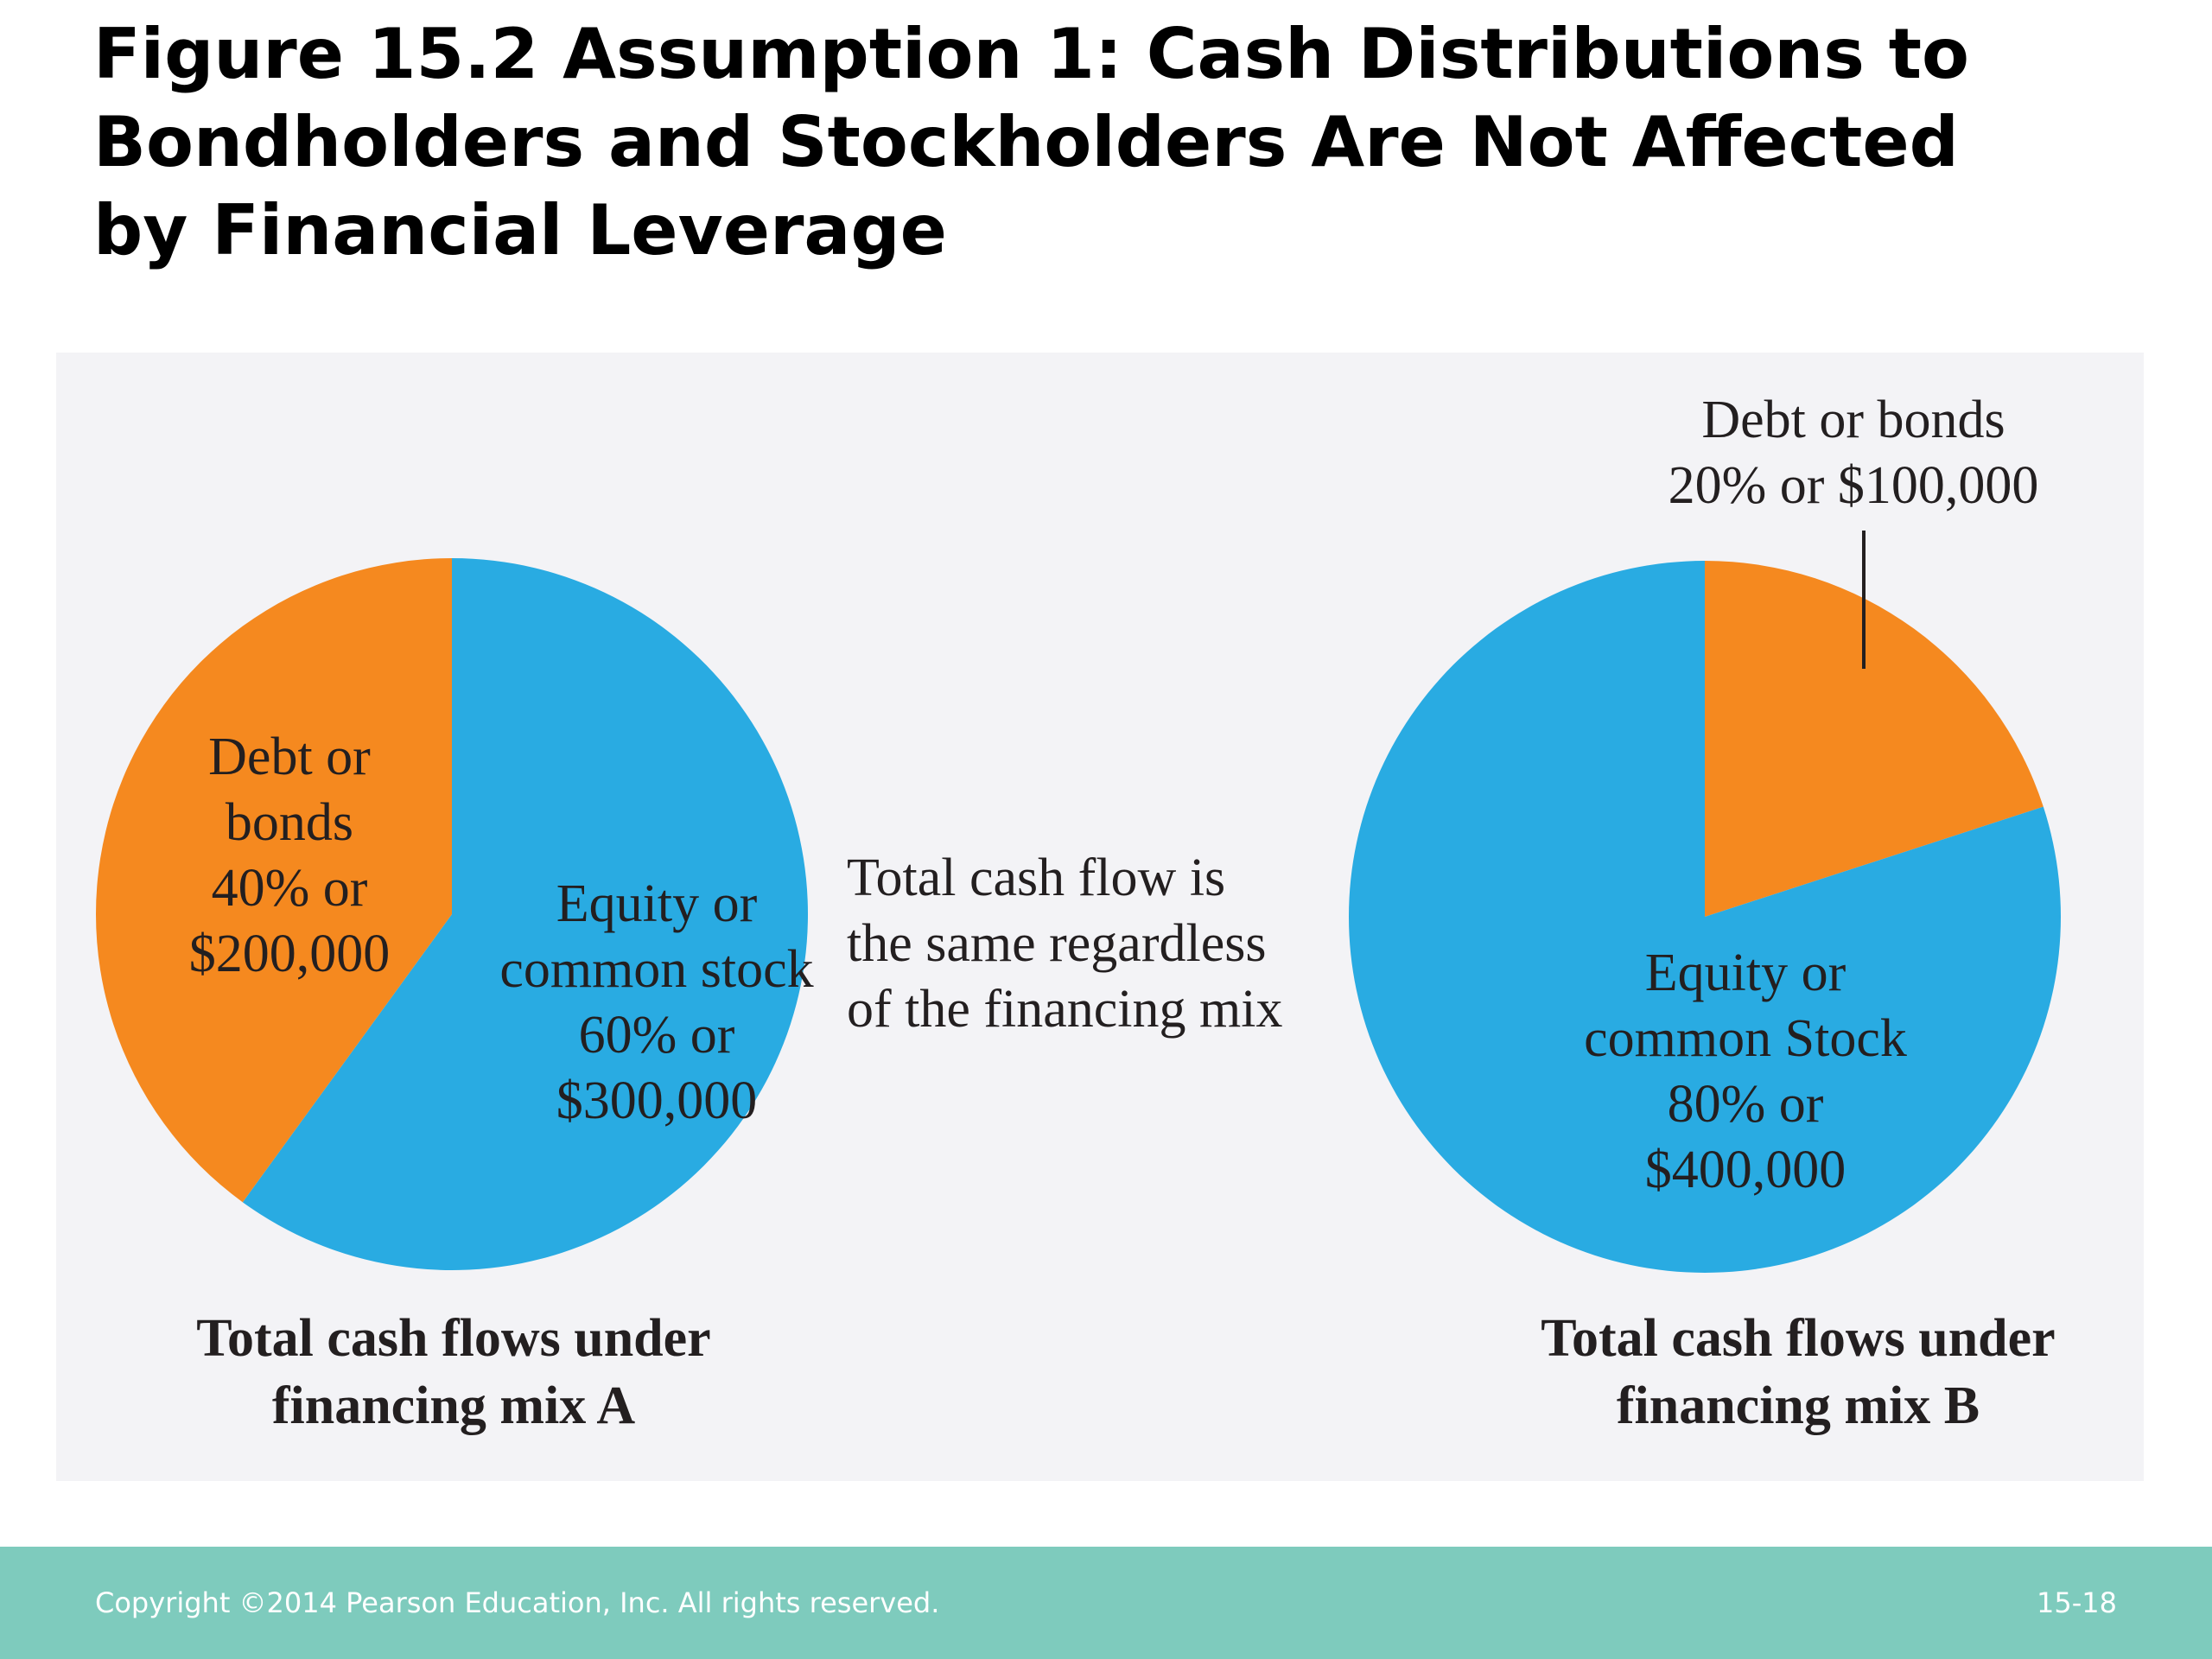  What do you see at coordinates (520, 230) in the screenshot?
I see `title-line-3: by Financial Leverage` at bounding box center [520, 230].